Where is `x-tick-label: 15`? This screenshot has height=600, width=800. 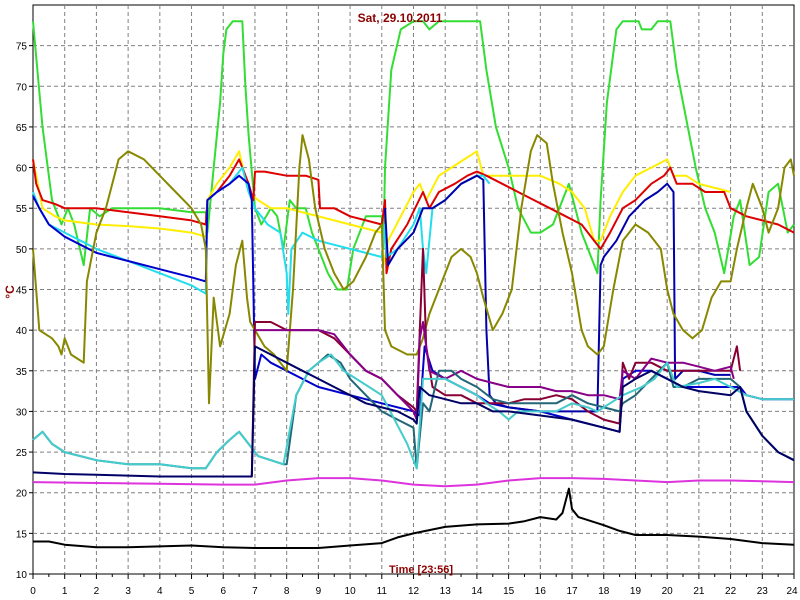
x-tick-label: 15 is located at coordinates (509, 591).